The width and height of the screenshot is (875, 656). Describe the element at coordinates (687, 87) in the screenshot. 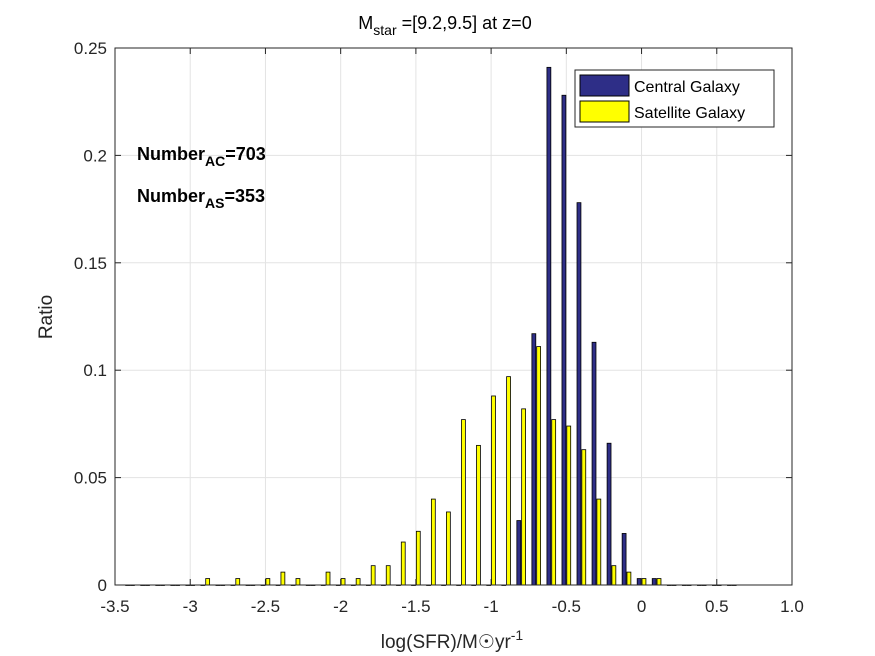

I see `legend-label-central: Central Galaxy` at that location.